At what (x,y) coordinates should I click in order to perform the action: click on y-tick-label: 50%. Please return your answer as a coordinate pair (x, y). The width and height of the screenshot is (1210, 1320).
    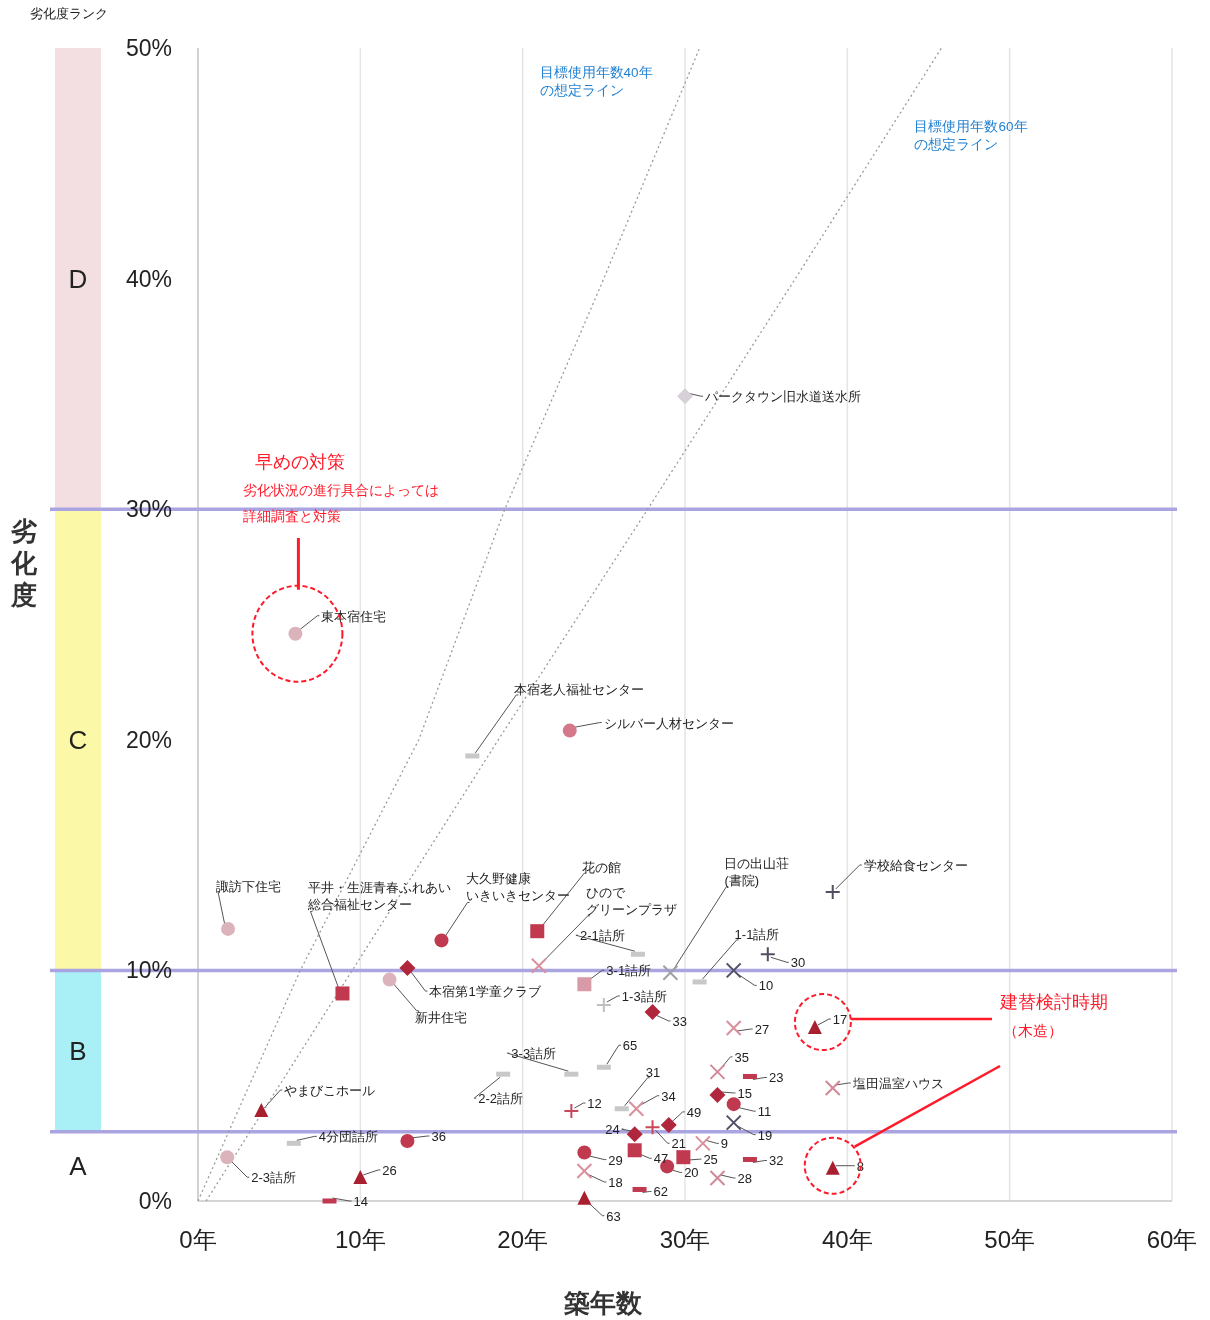
    Looking at the image, I should click on (148, 48).